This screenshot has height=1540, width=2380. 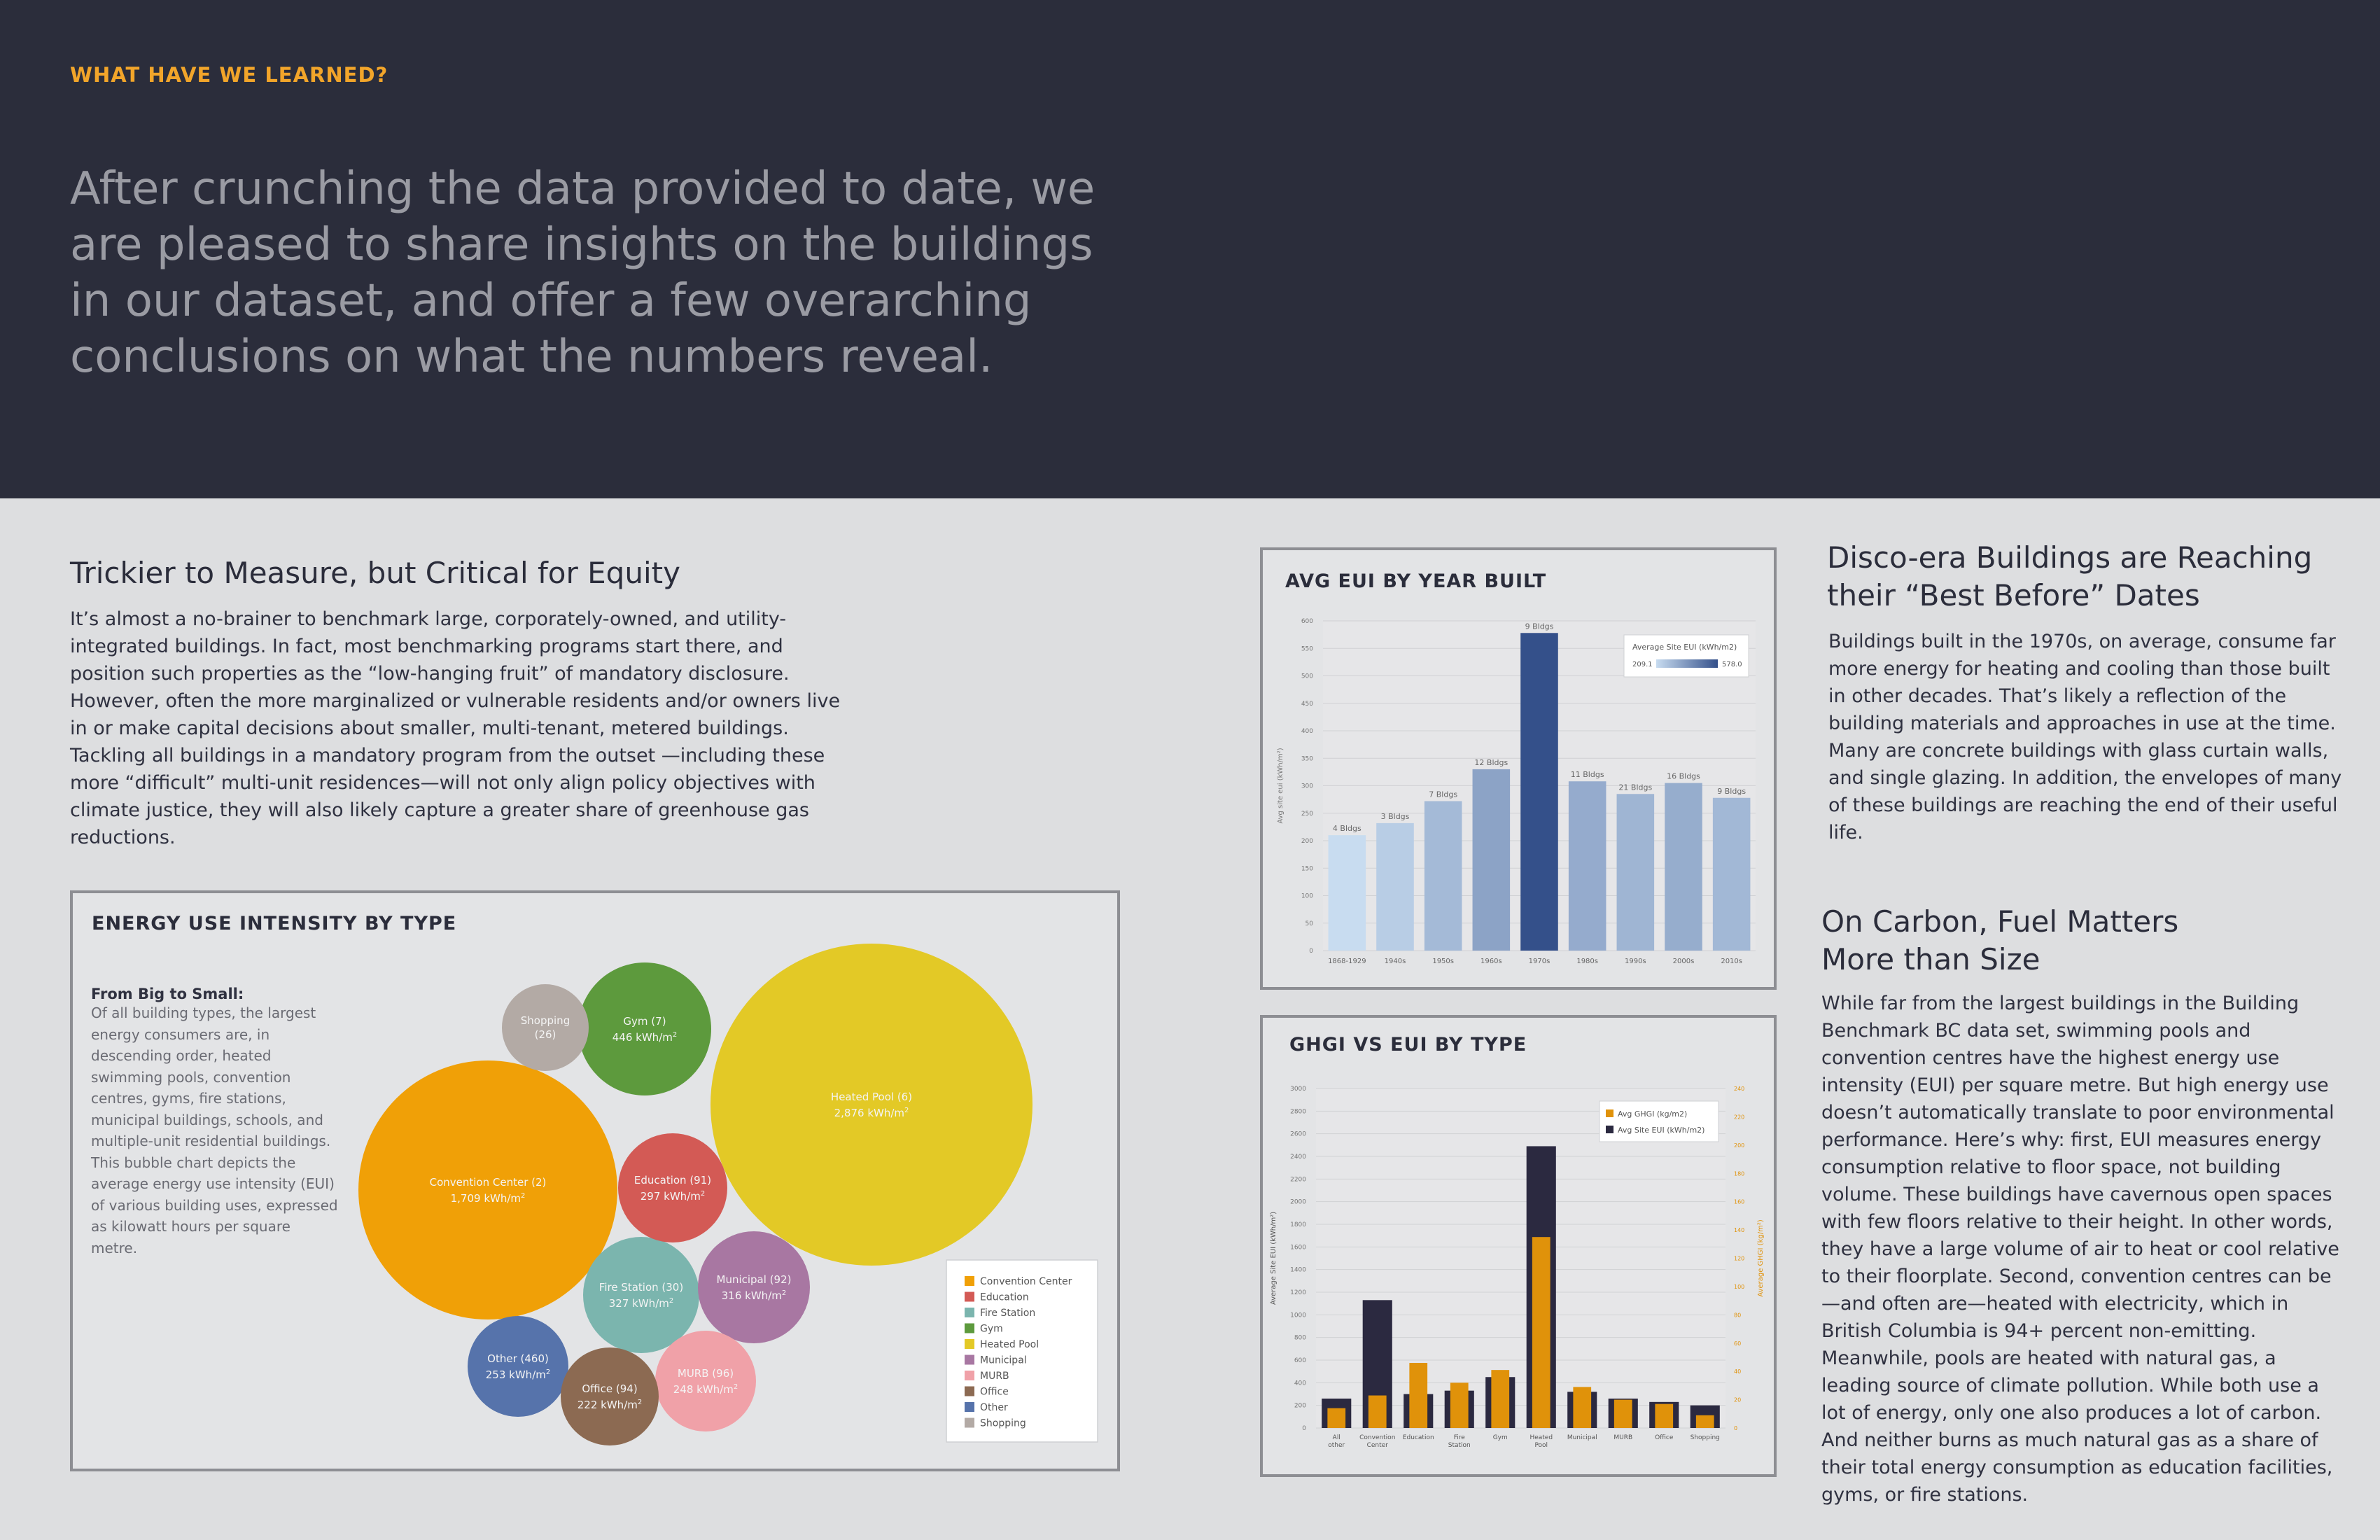 What do you see at coordinates (1686, 656) in the screenshot?
I see `legend-box` at bounding box center [1686, 656].